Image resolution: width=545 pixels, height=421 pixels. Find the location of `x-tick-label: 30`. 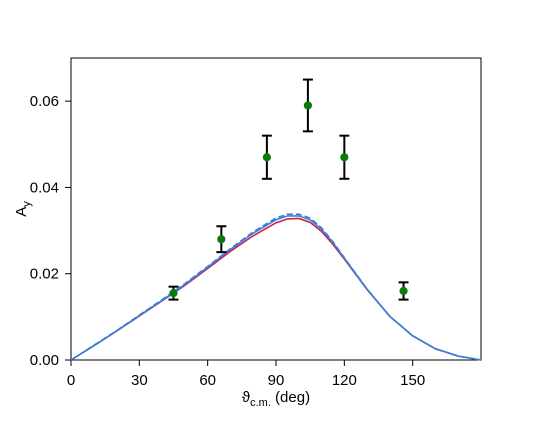

x-tick-label: 30 is located at coordinates (139, 380).